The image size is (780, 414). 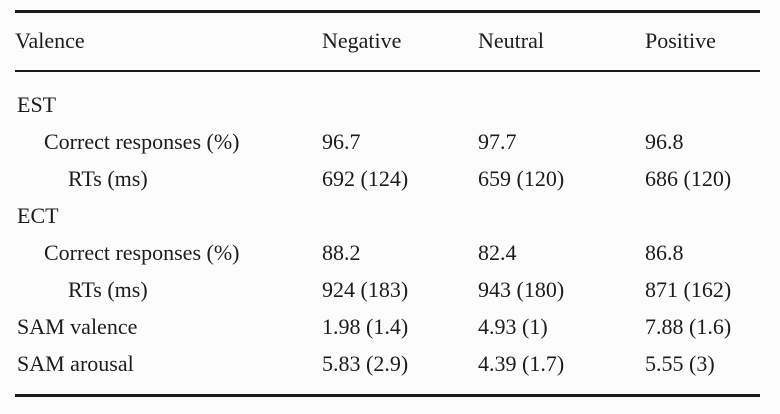 I want to click on cell-value: 924 (183), so click(x=365, y=289).